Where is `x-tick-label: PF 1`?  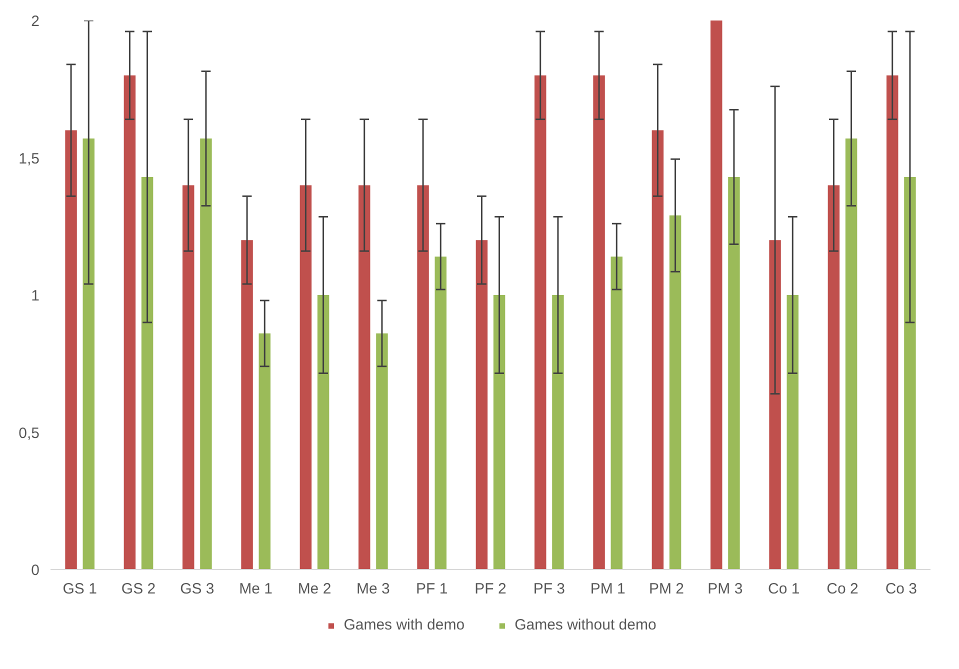 x-tick-label: PF 1 is located at coordinates (432, 589).